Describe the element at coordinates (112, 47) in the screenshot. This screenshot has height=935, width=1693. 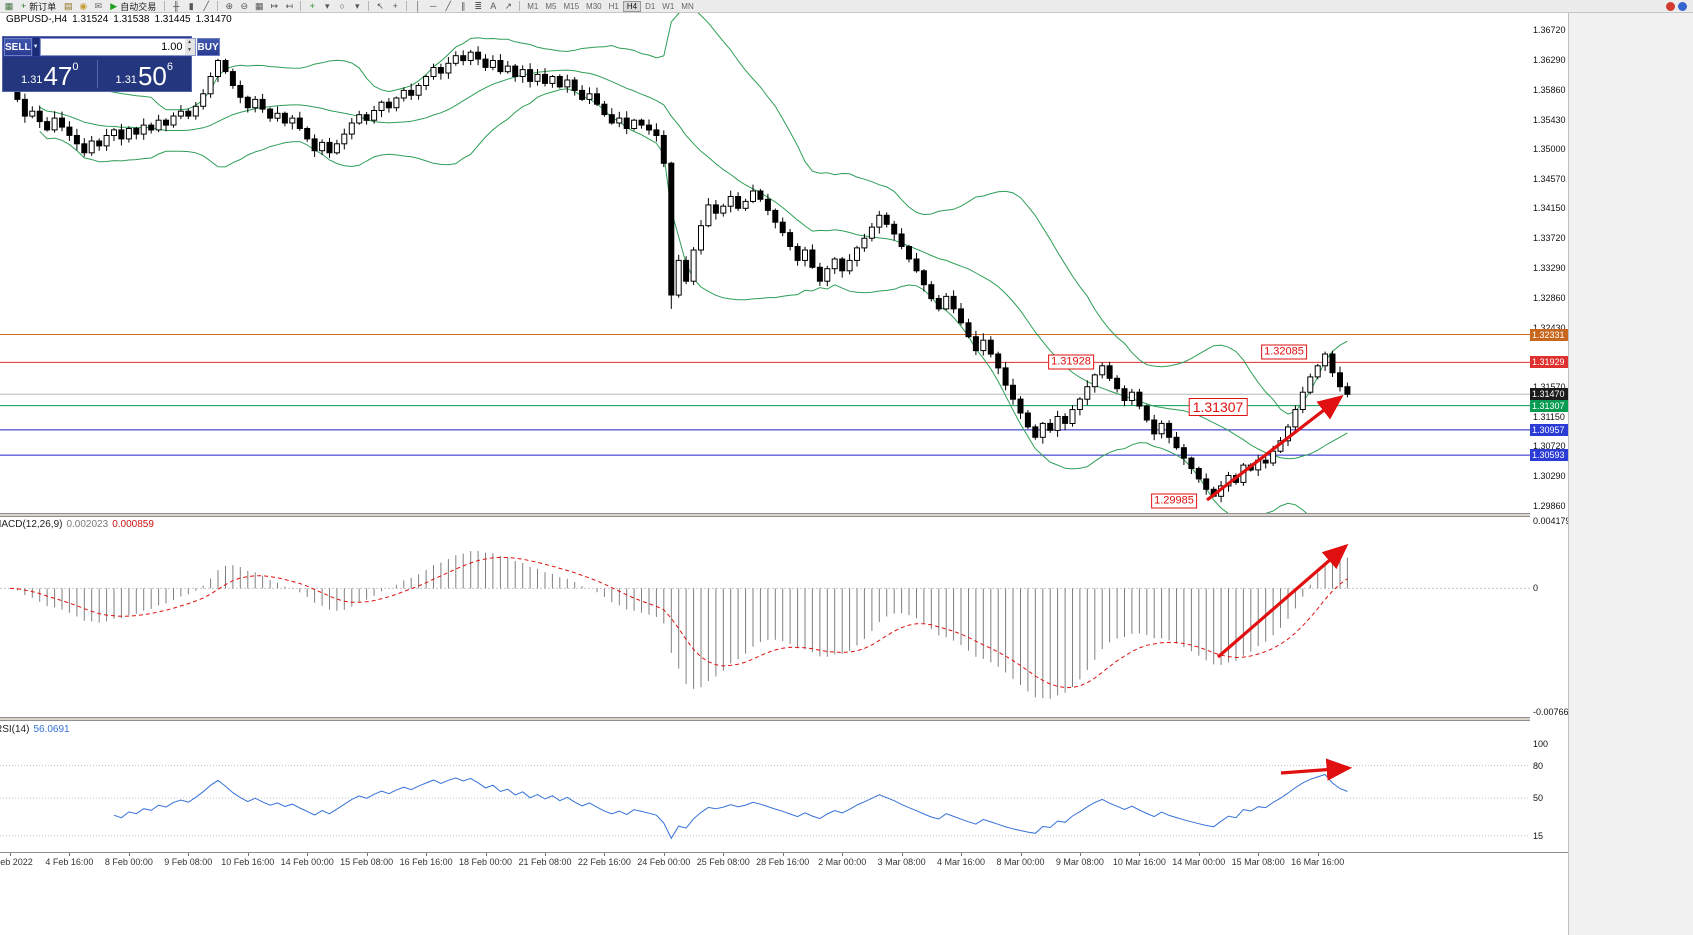
I see `volume-input` at that location.